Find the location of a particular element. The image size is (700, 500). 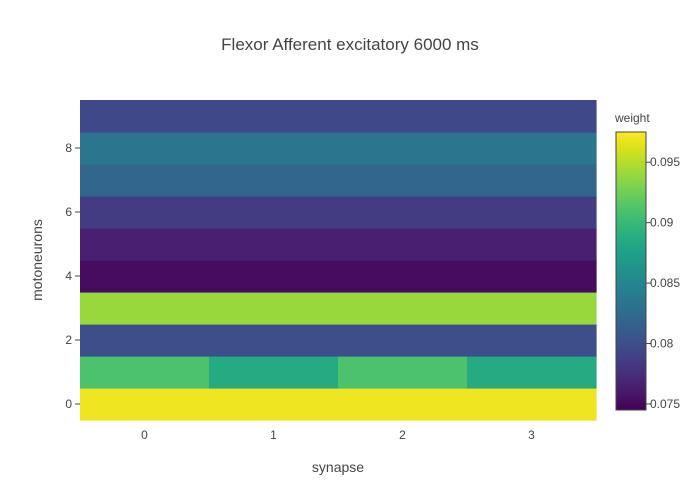

y-tick-label: 6 is located at coordinates (68, 212).